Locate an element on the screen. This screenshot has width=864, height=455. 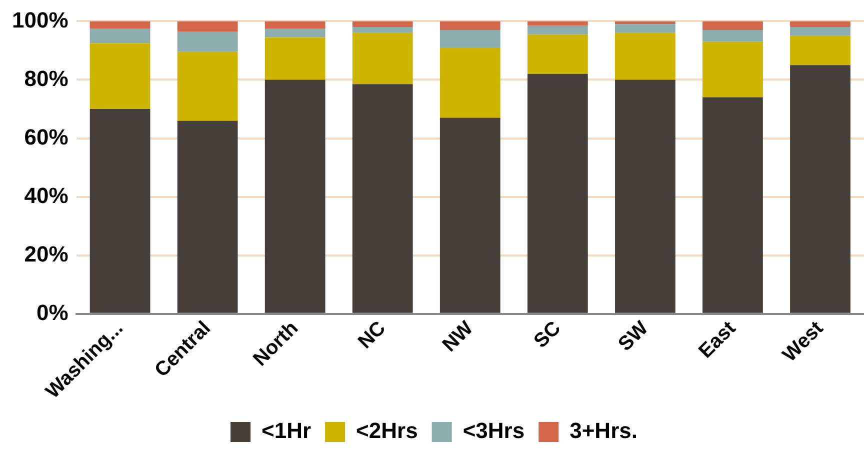
y-tick-label: 40% is located at coordinates (46, 195).